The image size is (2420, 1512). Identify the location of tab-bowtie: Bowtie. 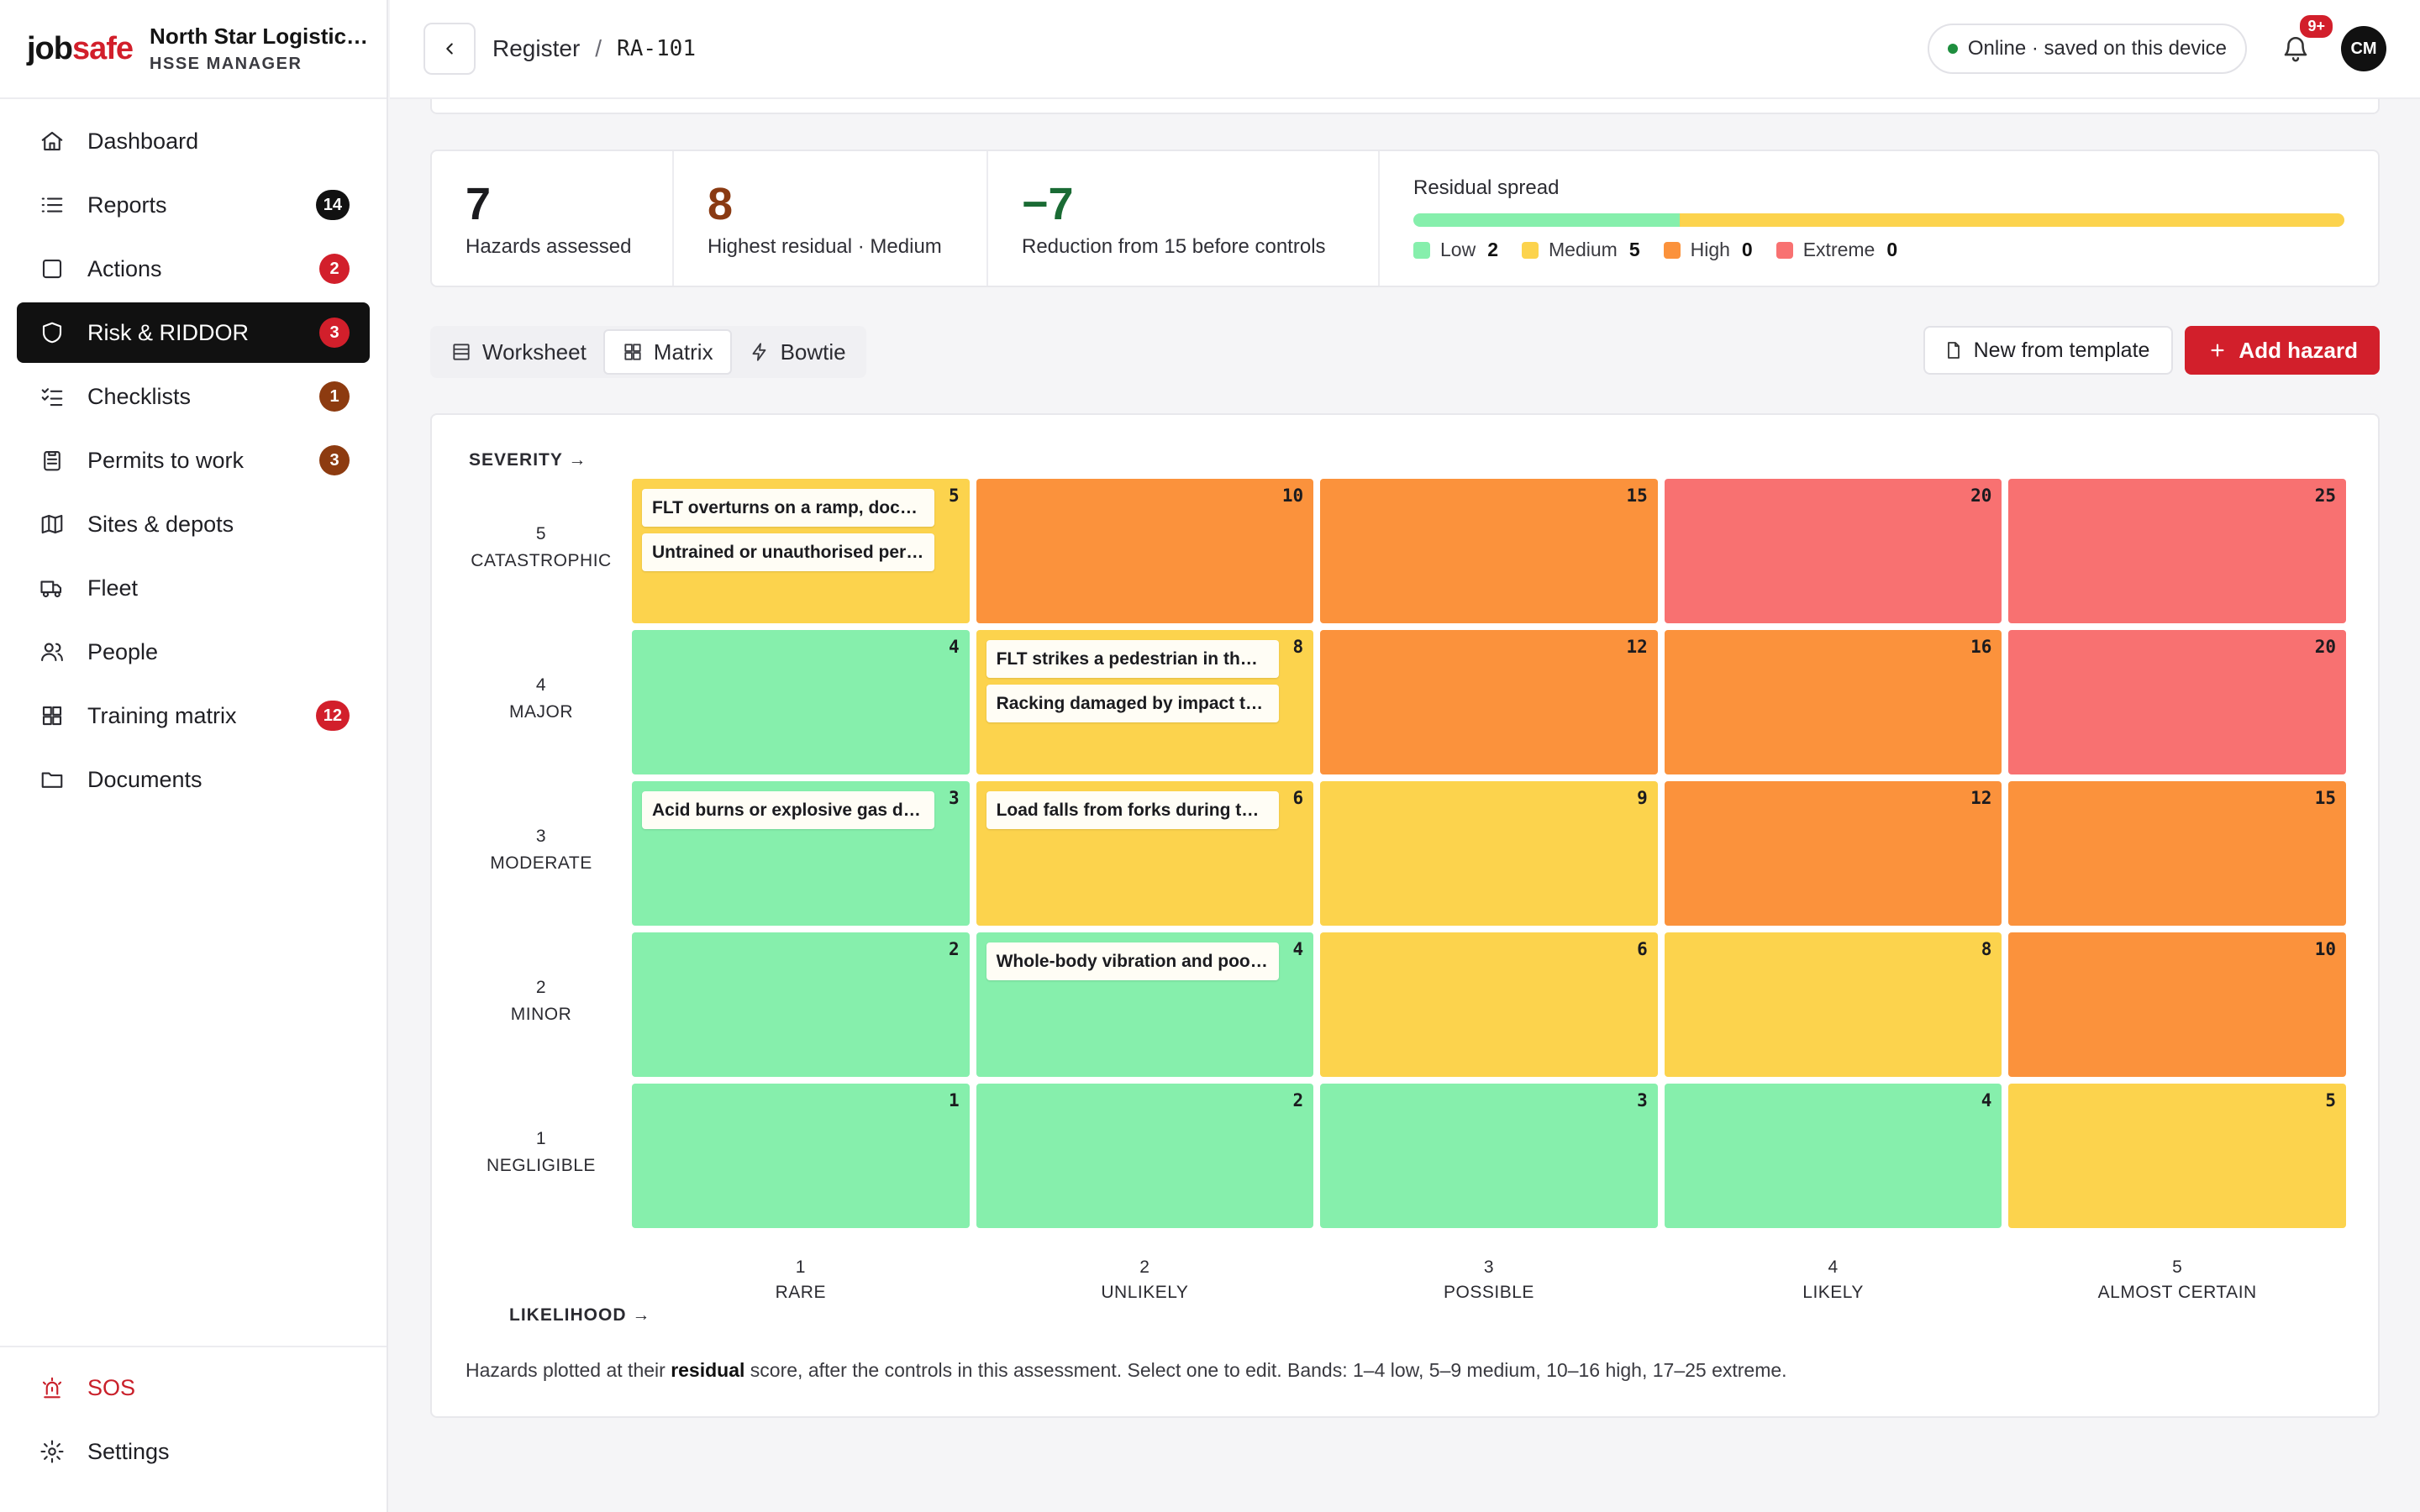
(797, 352).